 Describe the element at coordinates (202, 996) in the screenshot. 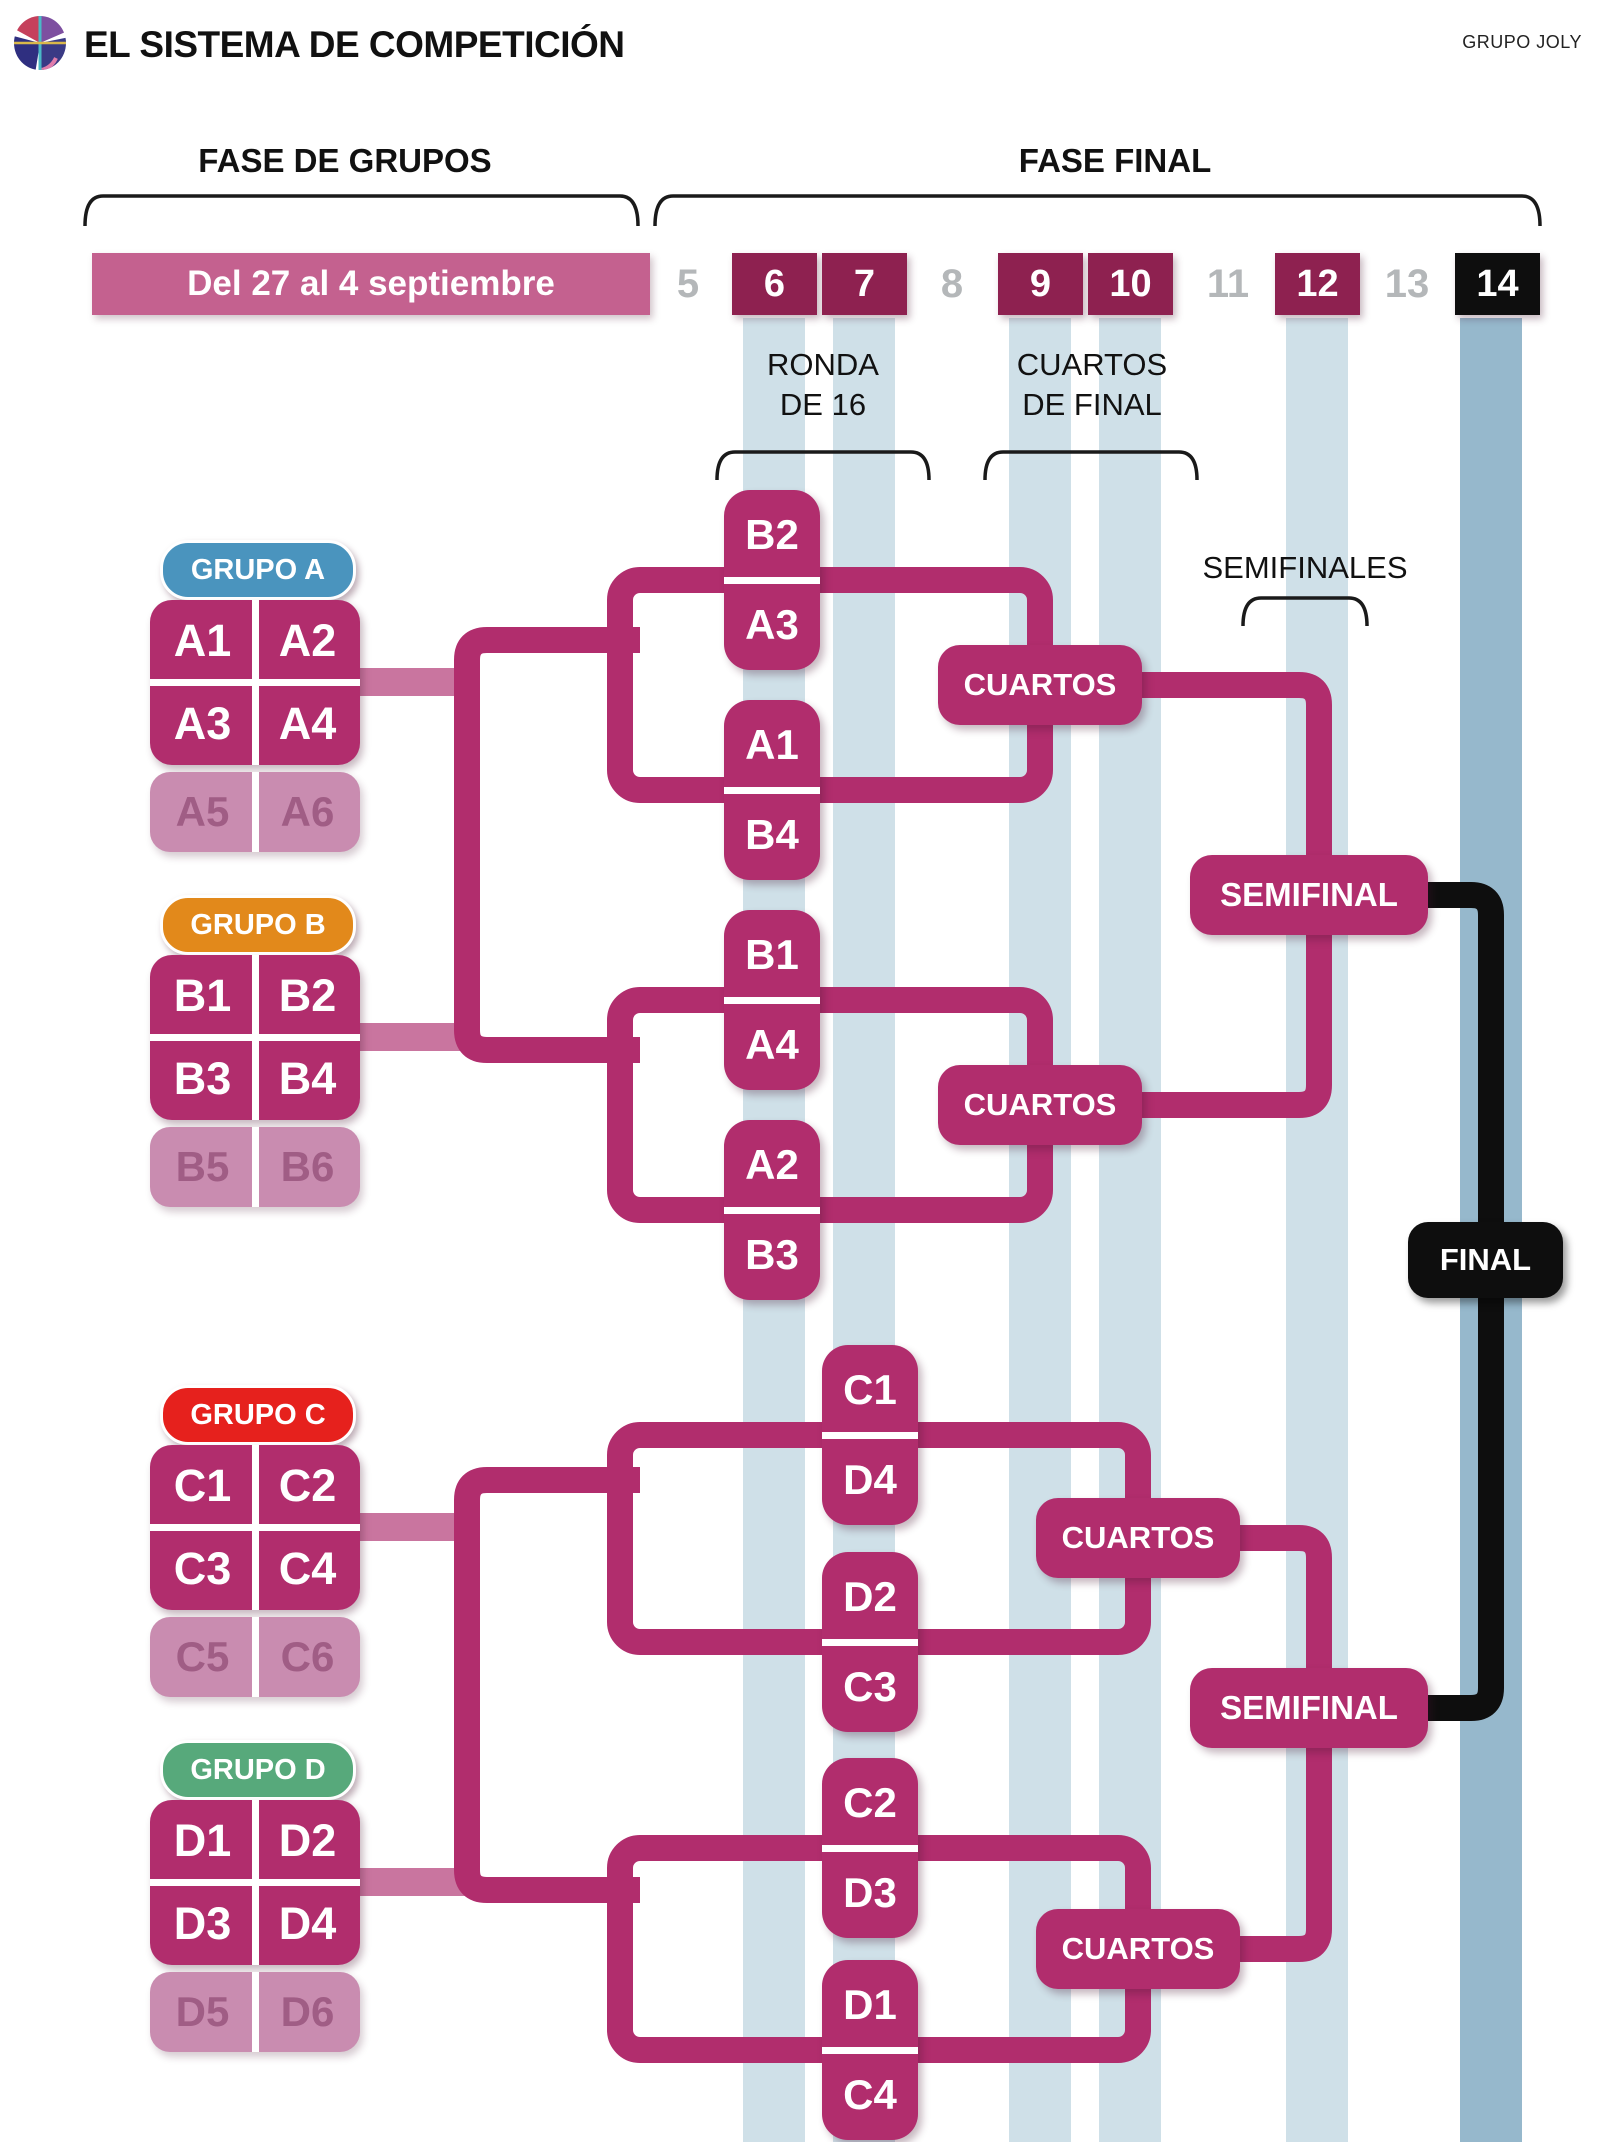

I see `team-cell: B1` at that location.